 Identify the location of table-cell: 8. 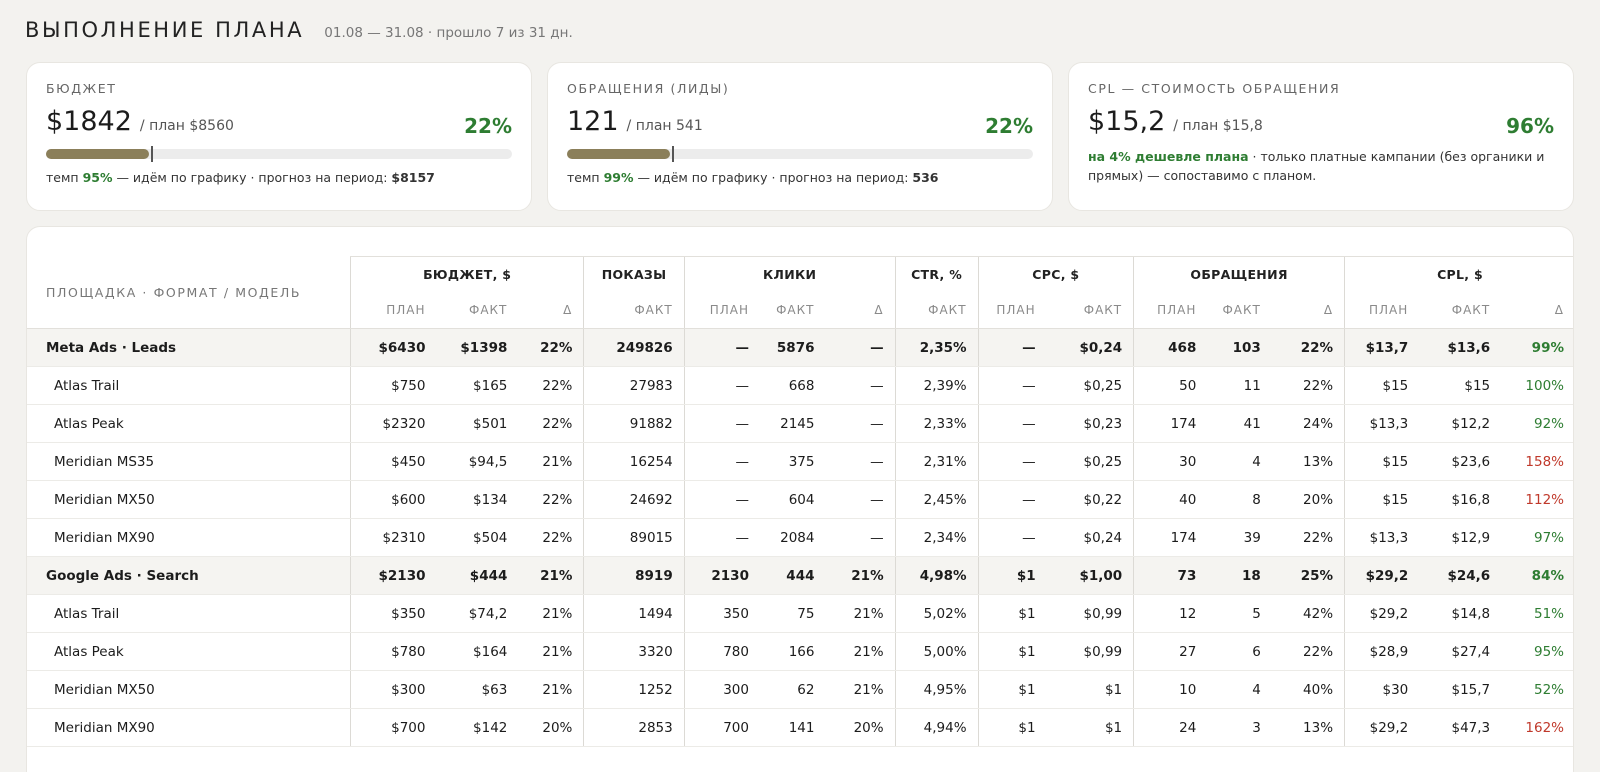
(1239, 499).